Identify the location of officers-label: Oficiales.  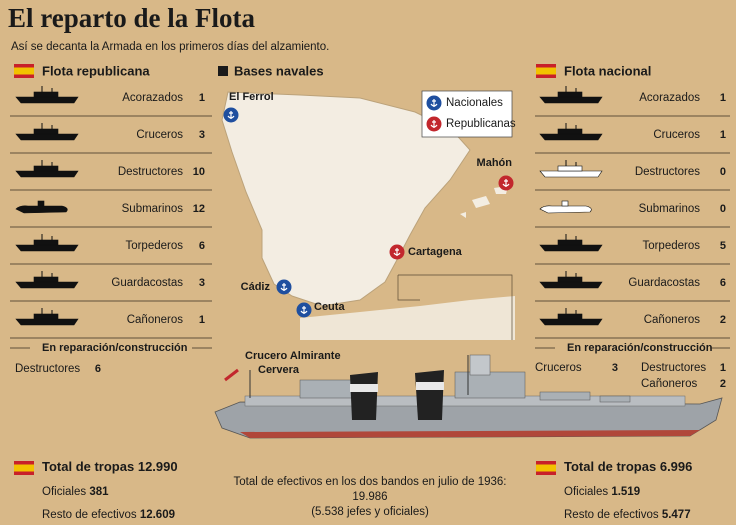
(64, 492).